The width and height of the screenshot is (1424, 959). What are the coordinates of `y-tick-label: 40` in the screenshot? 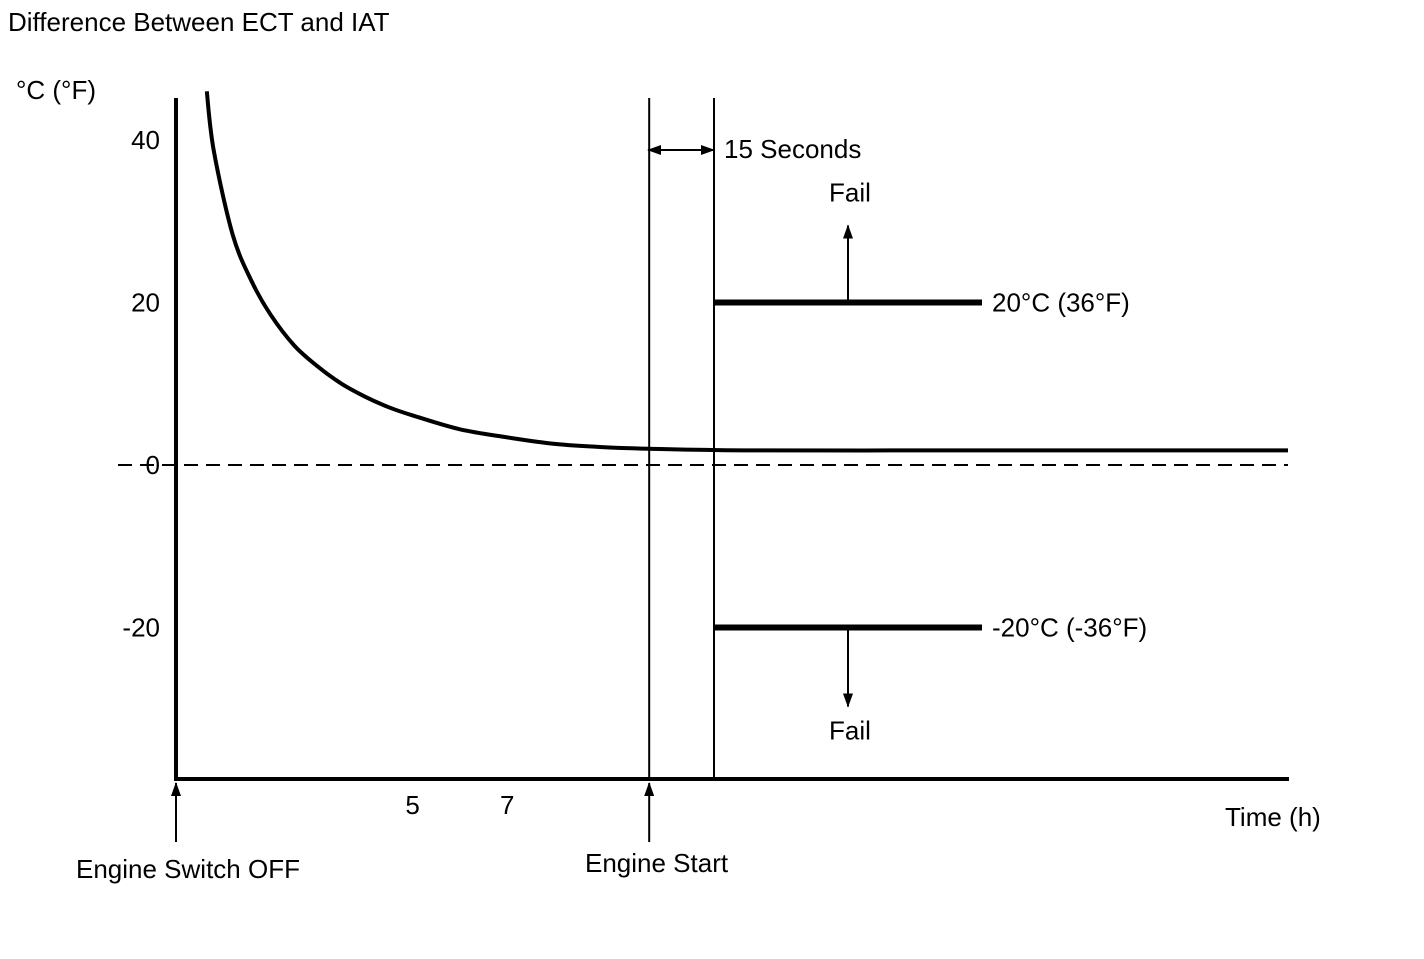 It's located at (145, 140).